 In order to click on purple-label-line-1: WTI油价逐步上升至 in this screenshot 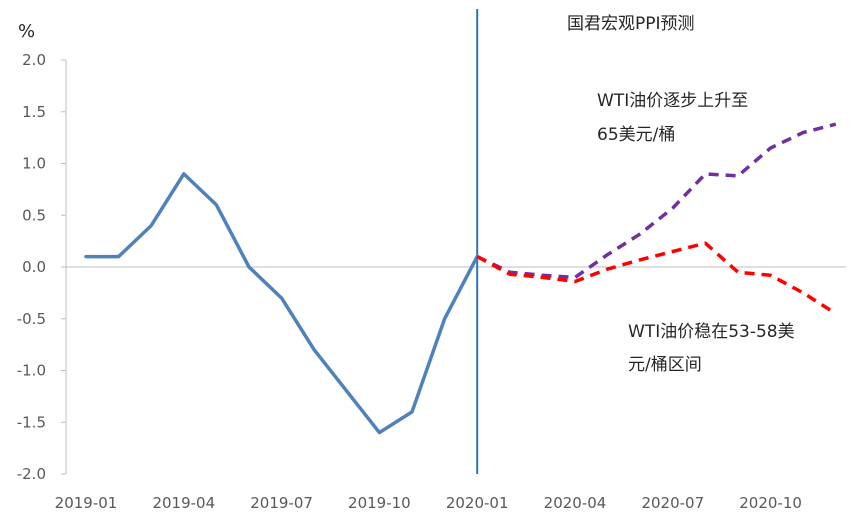, I will do `click(672, 101)`.